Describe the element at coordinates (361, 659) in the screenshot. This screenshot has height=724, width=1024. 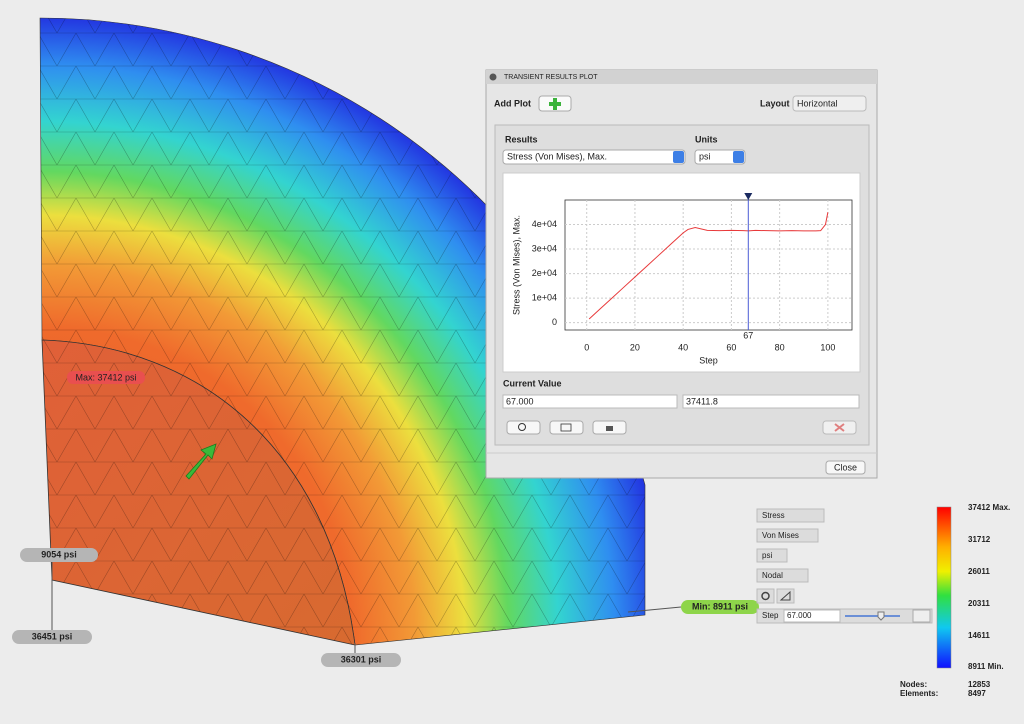
I see `probe-label: 36301 psi` at that location.